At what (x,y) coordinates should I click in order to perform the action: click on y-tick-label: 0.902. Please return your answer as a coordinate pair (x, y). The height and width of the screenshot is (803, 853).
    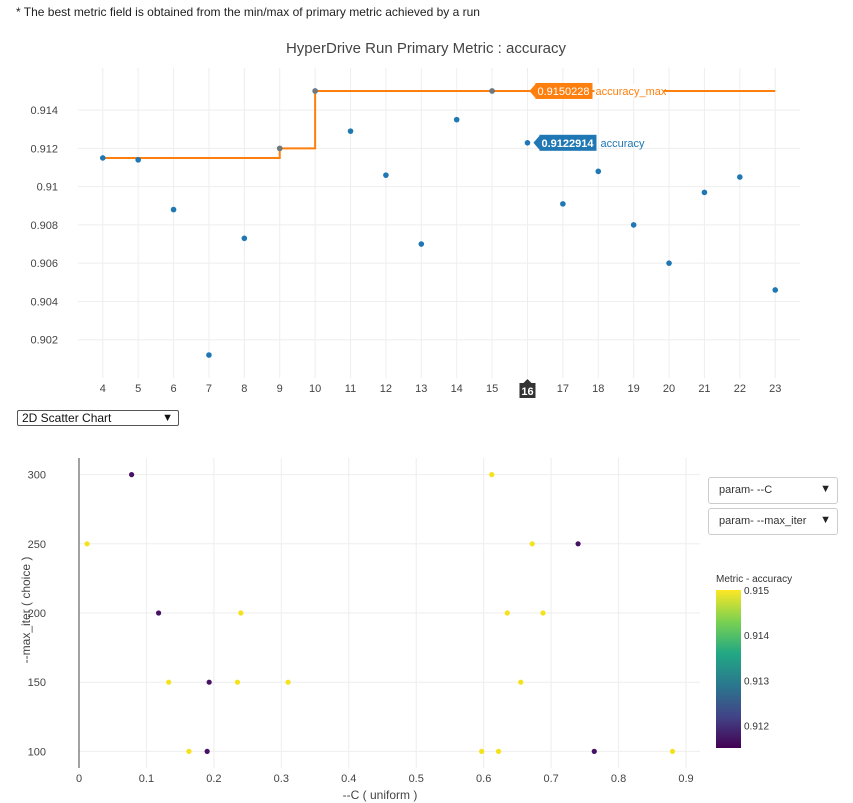
    Looking at the image, I should click on (44, 341).